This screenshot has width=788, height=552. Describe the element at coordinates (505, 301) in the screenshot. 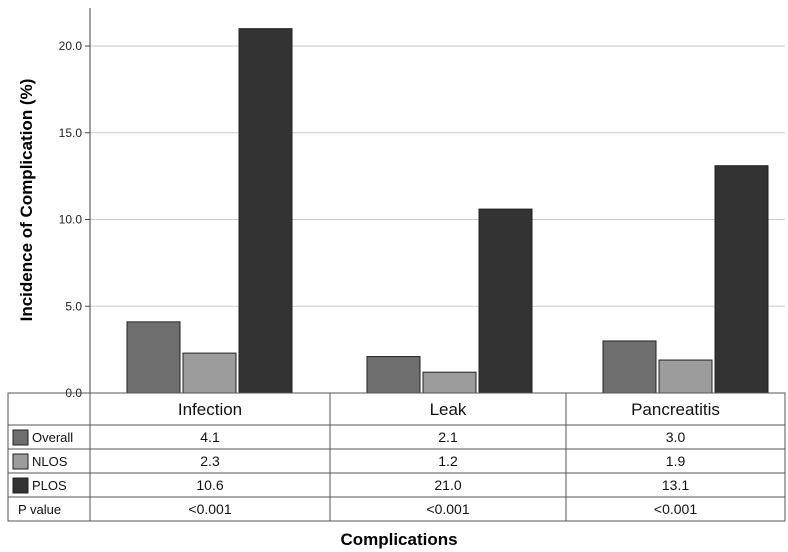

I see `bar-plos-leak` at that location.